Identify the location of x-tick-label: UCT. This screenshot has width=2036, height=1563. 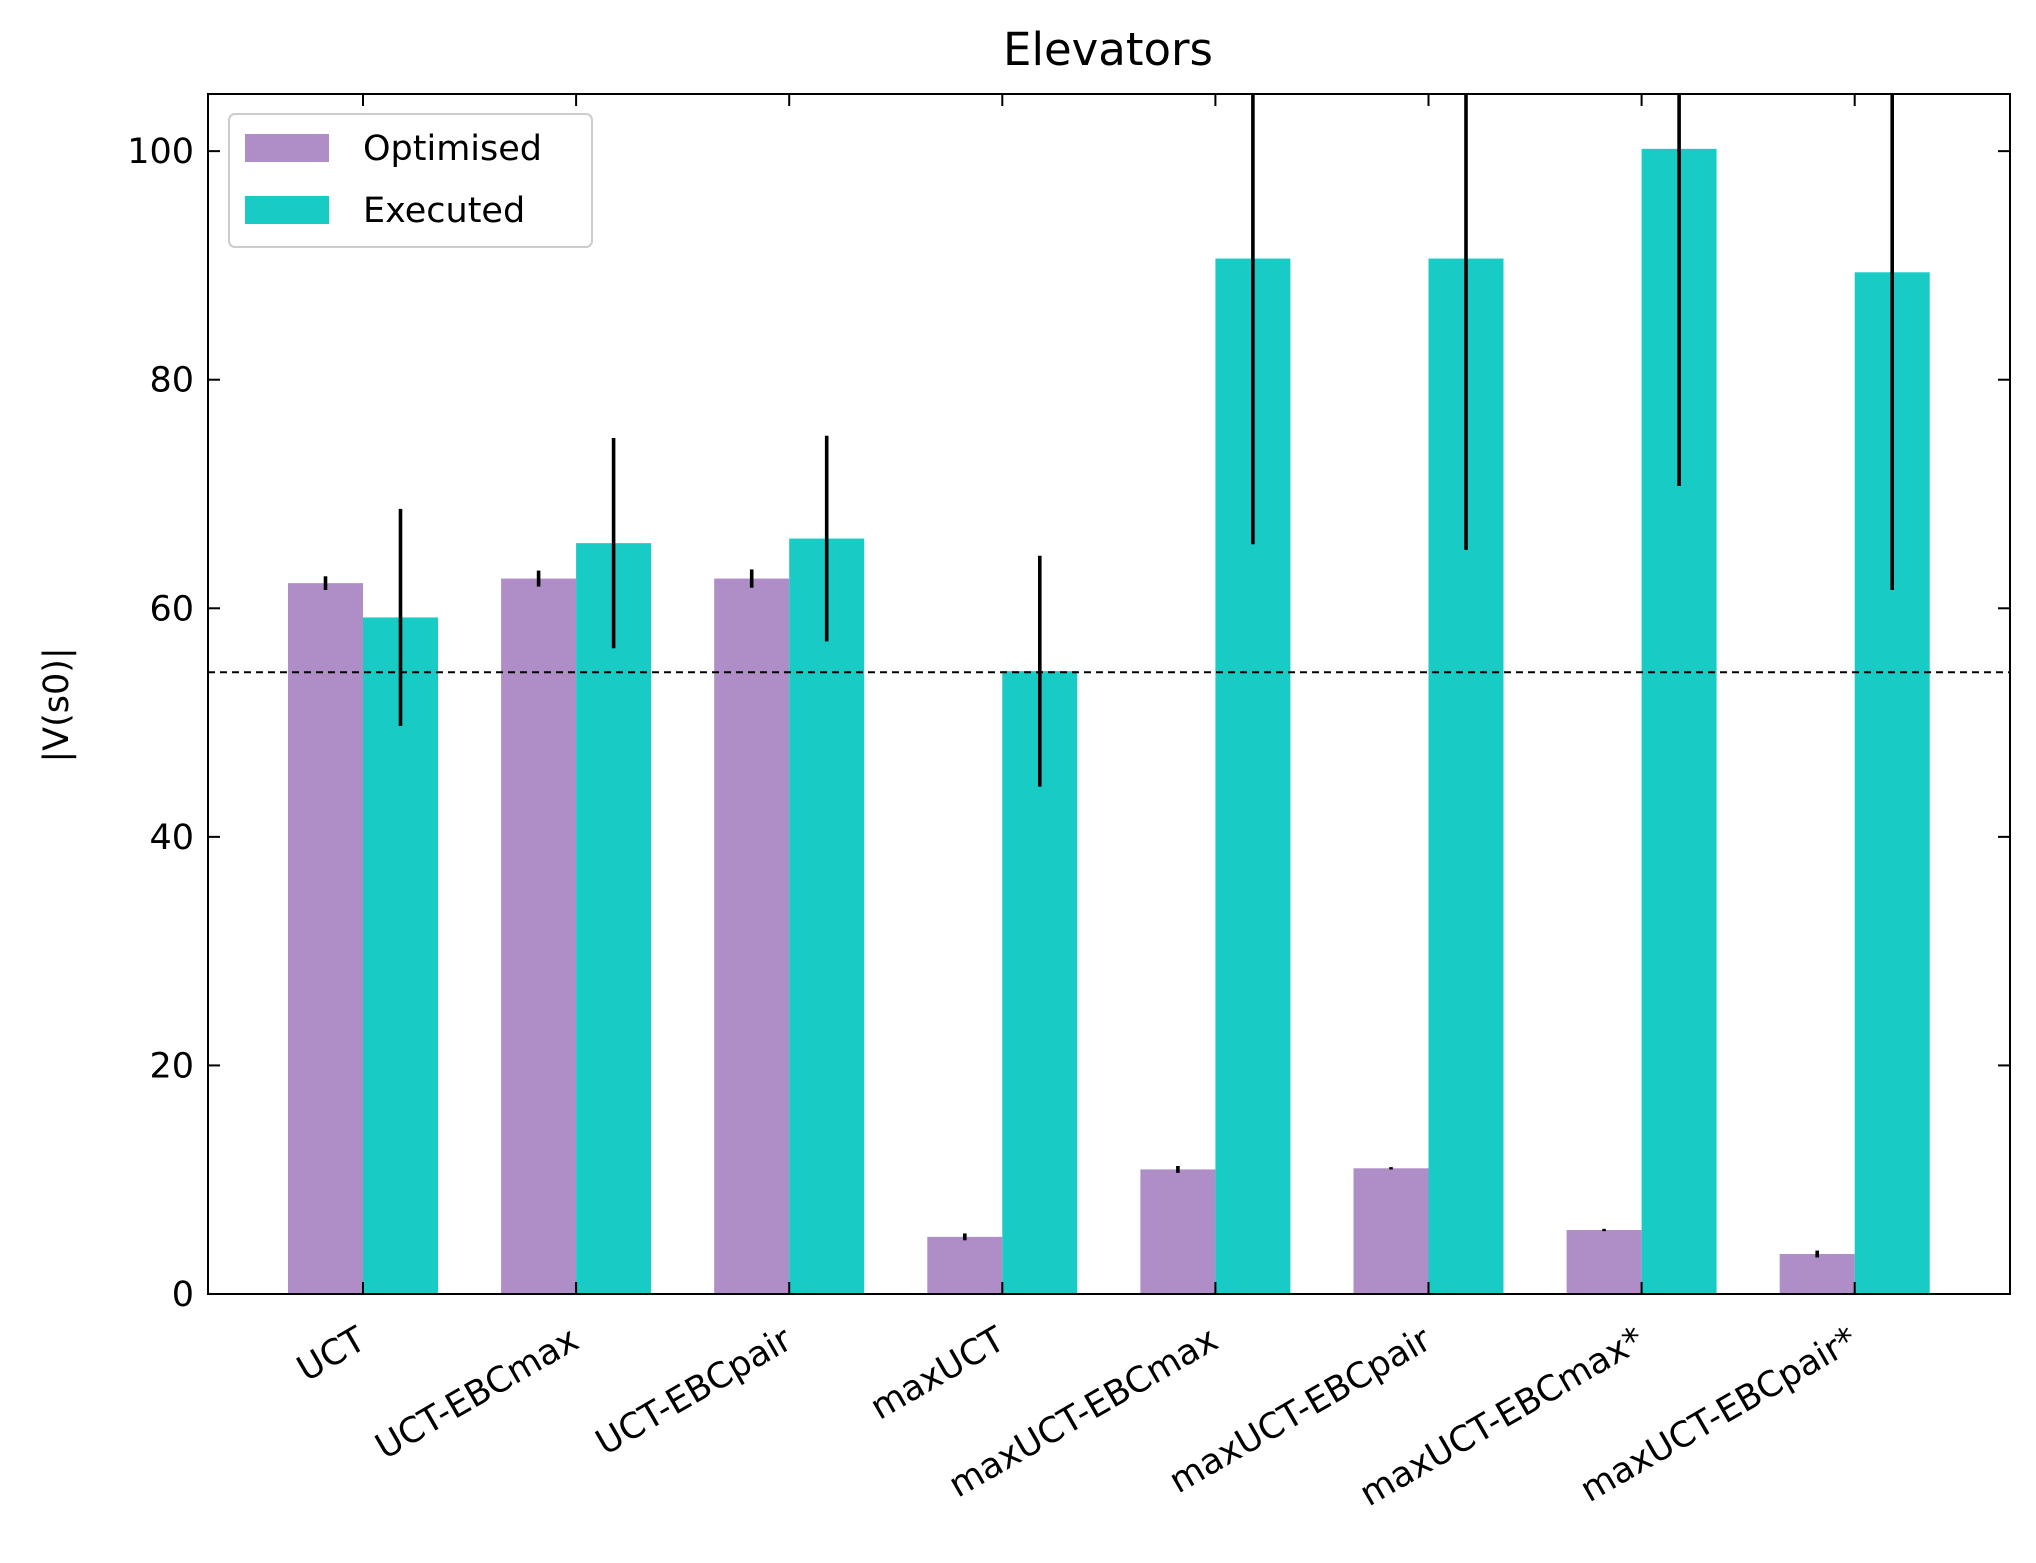
(332, 1354).